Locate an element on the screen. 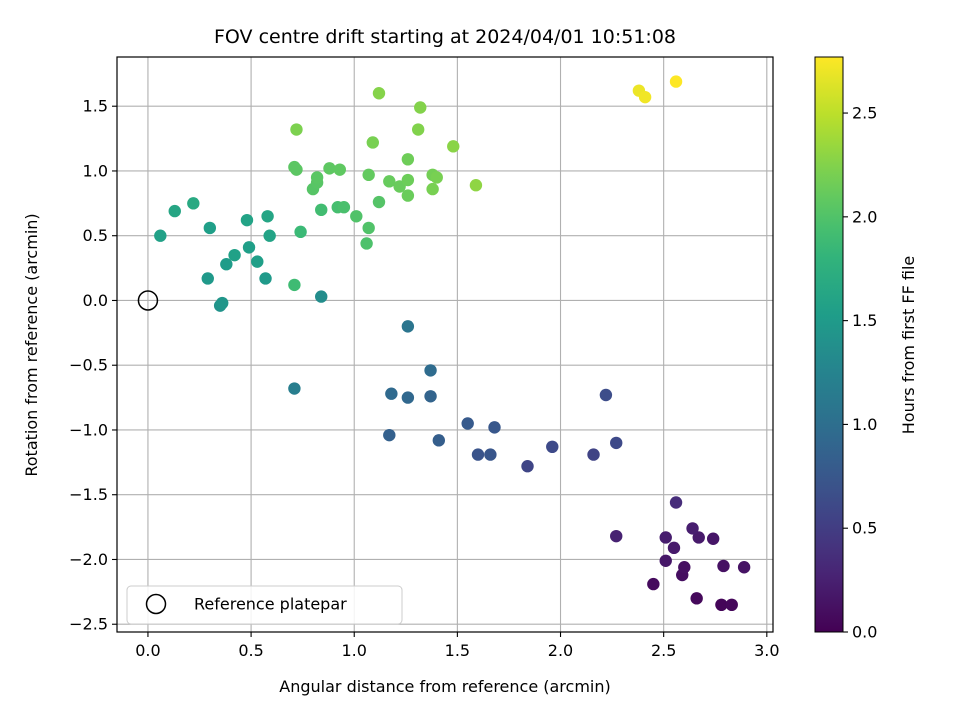 This screenshot has width=960, height=724. colorbar-tick-label: 1.5 is located at coordinates (864, 320).